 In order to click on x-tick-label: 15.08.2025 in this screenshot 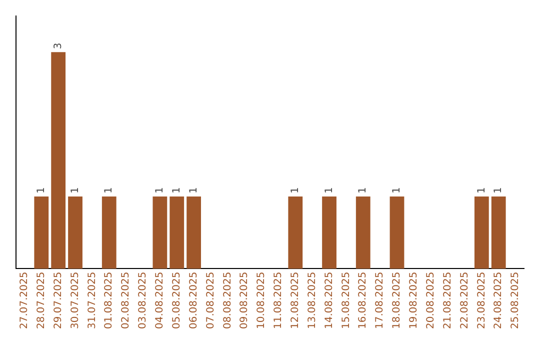, I will do `click(346, 301)`.